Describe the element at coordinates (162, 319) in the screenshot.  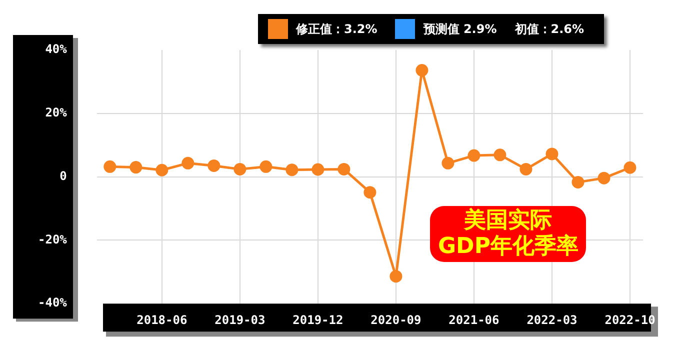
I see `x-tick-label: 2018-06` at that location.